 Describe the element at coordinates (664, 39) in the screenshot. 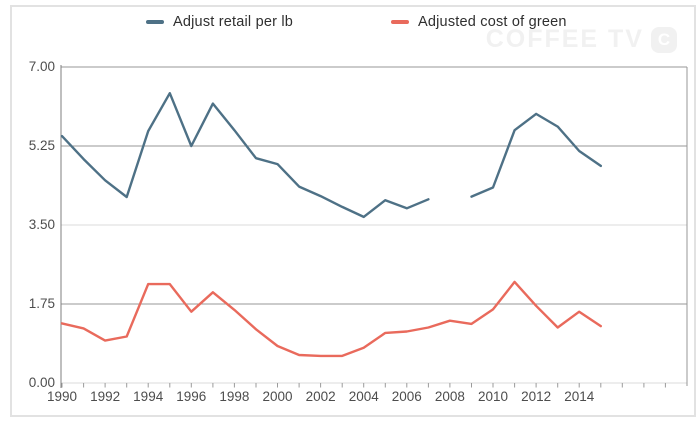

I see `watermark-logo-icon: C` at that location.